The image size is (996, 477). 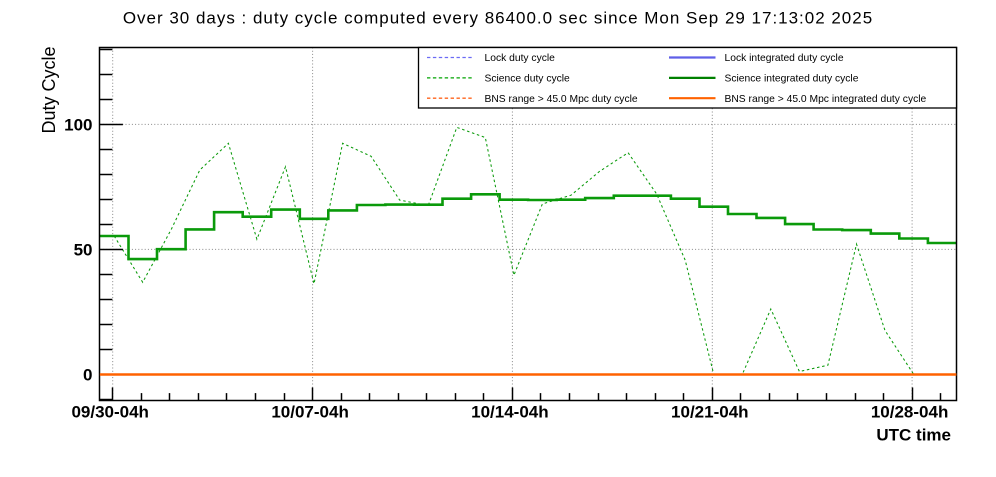 I want to click on svg-text: 10/28-04h, so click(x=910, y=412).